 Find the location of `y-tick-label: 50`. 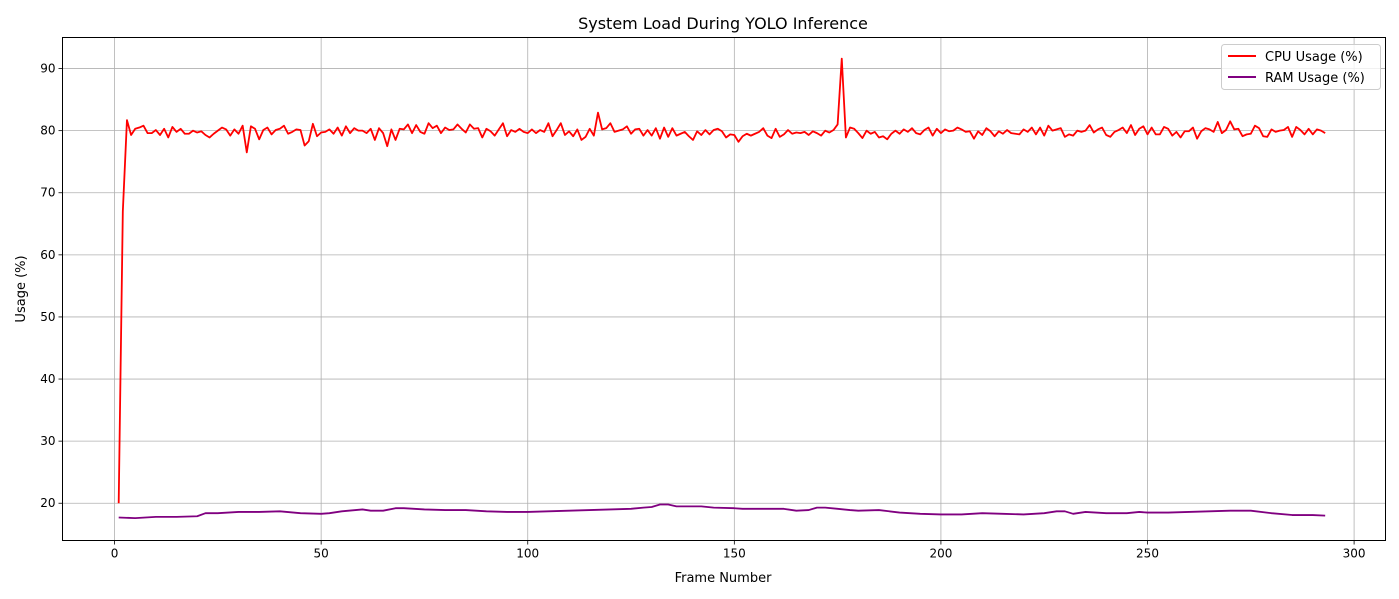

y-tick-label: 50 is located at coordinates (47, 317).